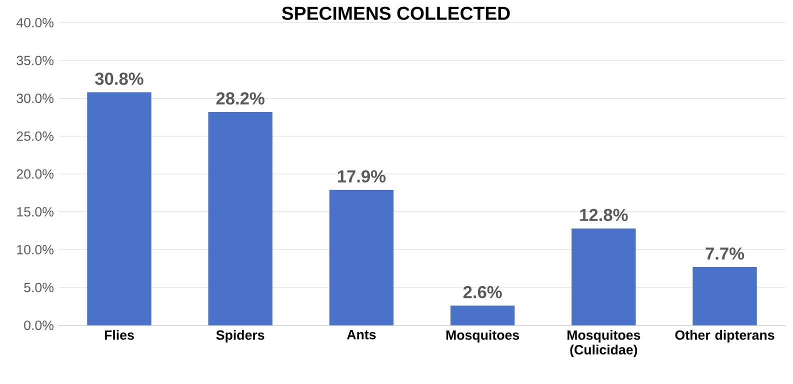 The image size is (793, 384). I want to click on y-tick-label: 0.0%, so click(39, 325).